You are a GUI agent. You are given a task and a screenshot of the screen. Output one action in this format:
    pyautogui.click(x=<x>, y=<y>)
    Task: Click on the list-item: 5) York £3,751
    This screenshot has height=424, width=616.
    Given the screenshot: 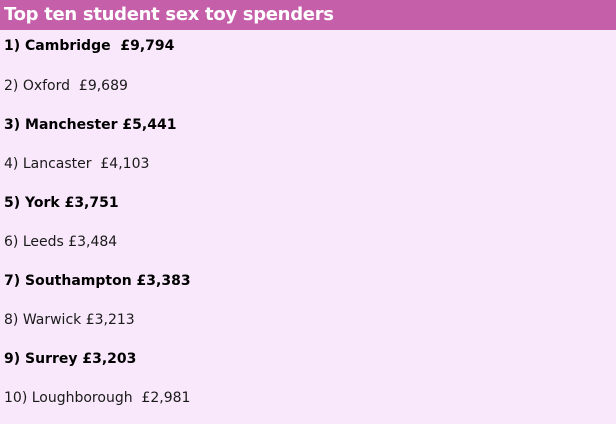 What is the action you would take?
    pyautogui.click(x=61, y=203)
    